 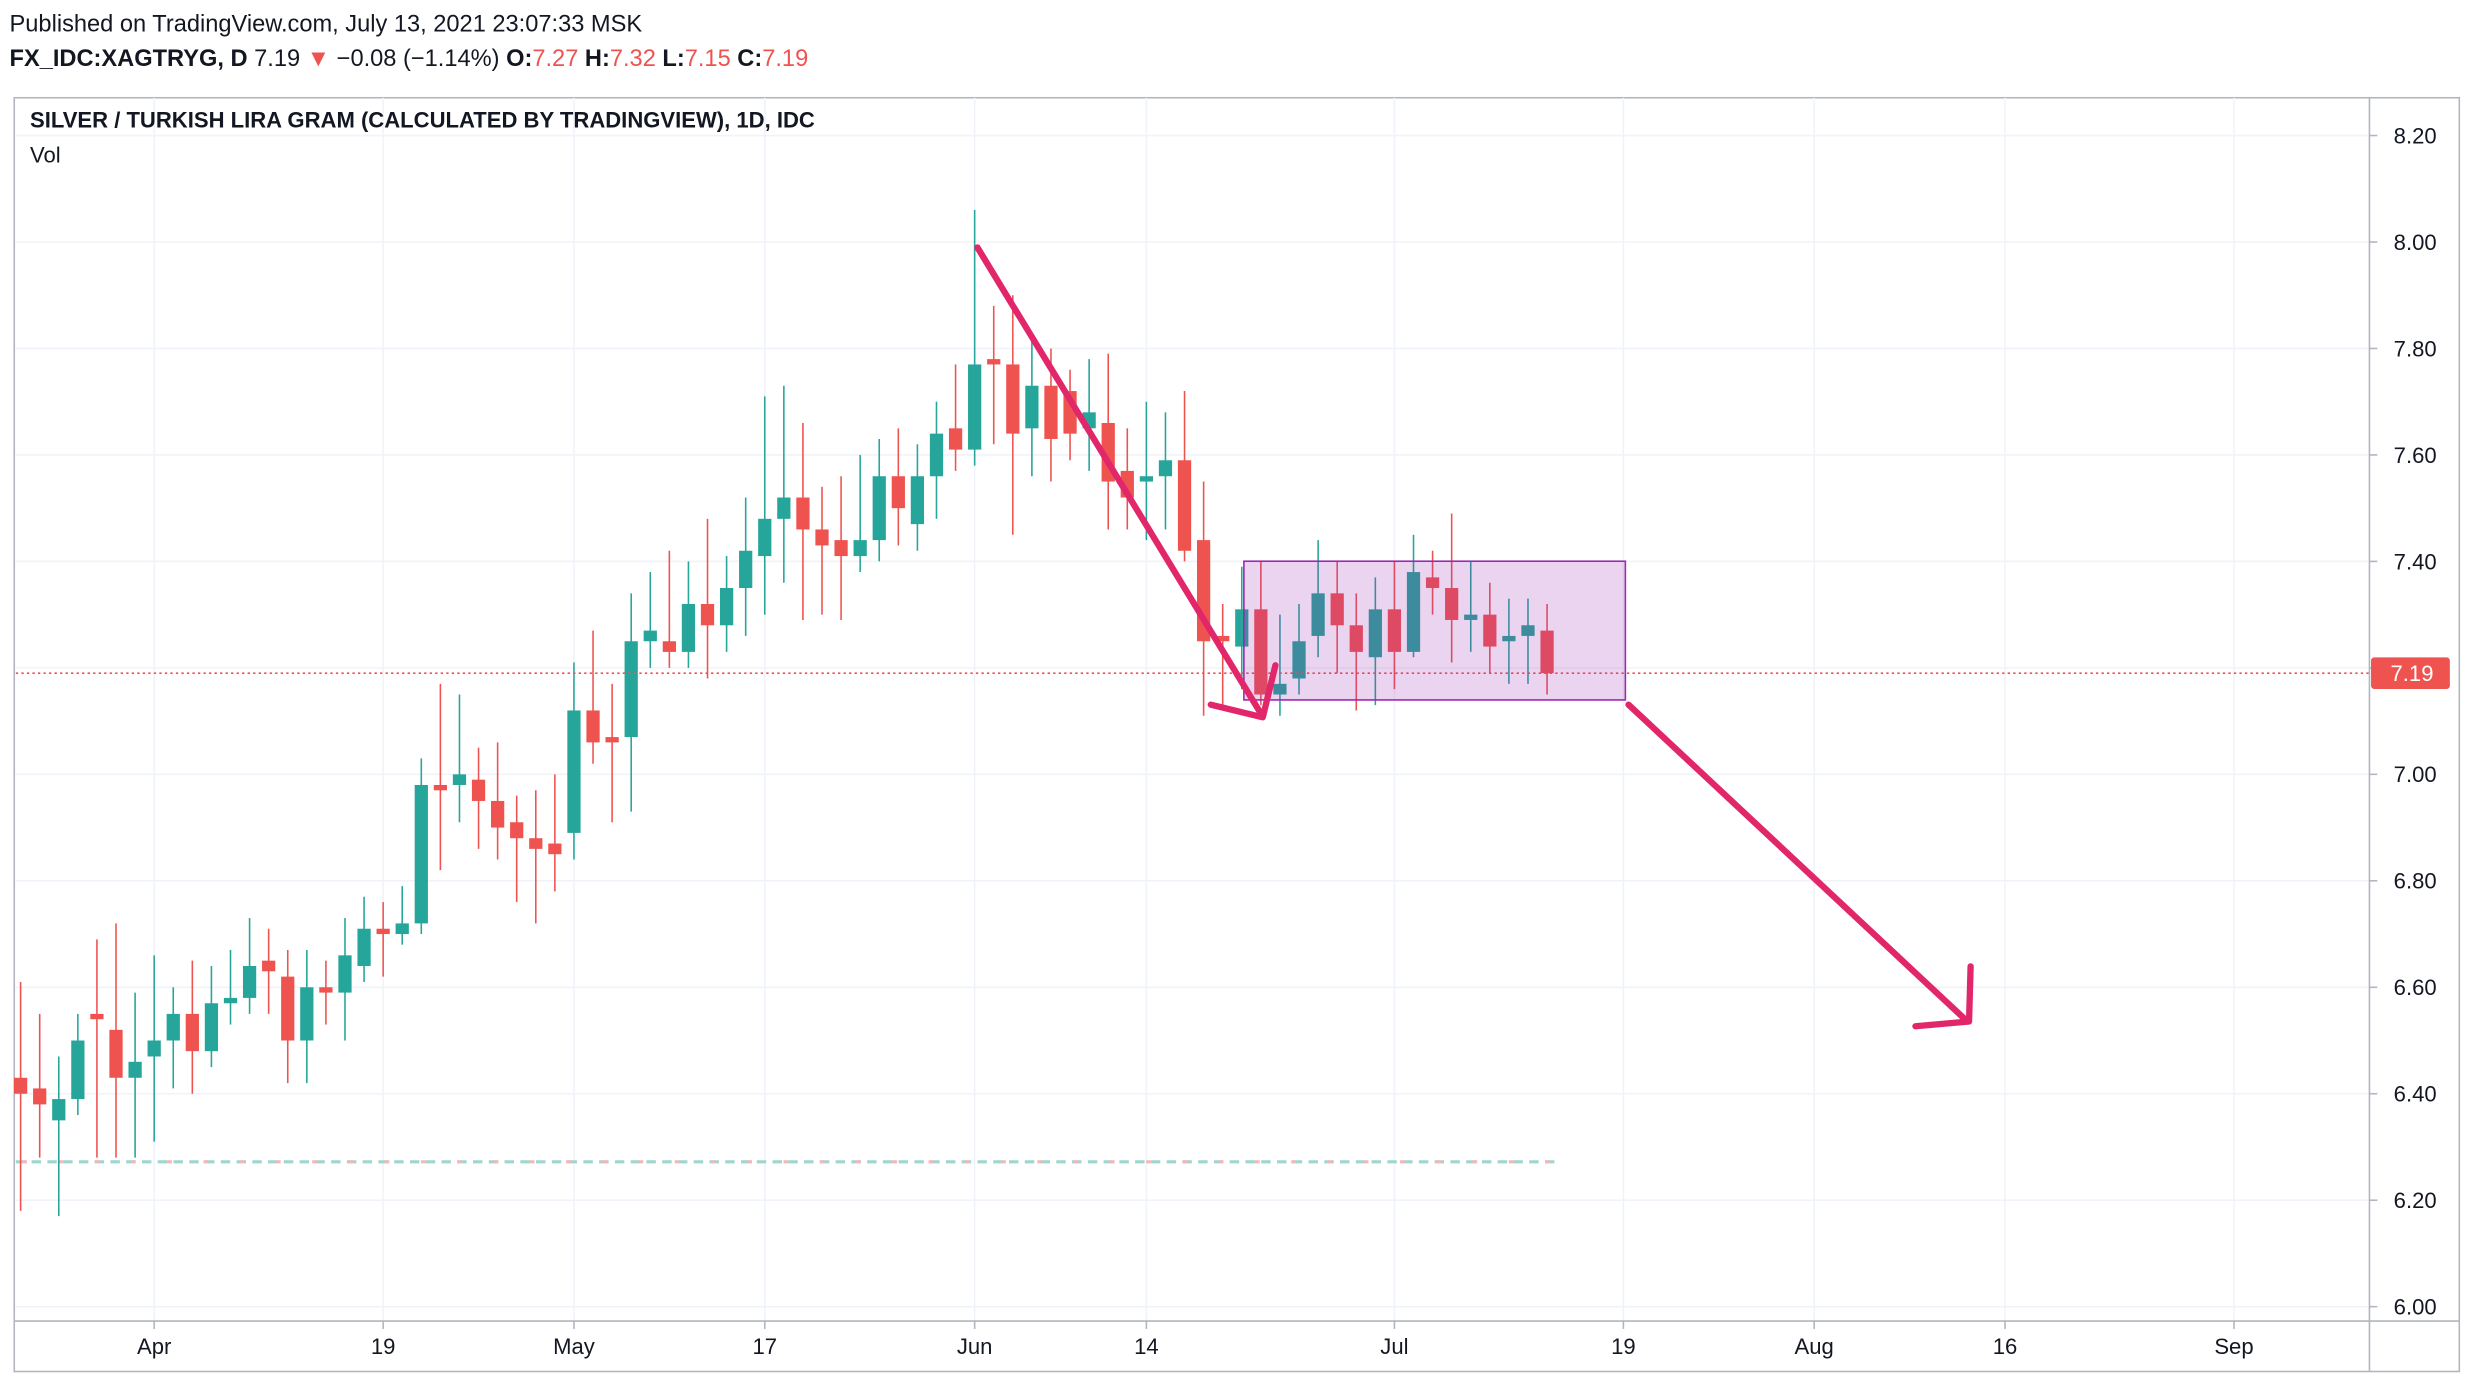 I want to click on y-tick-label: 7.80, so click(x=2415, y=348).